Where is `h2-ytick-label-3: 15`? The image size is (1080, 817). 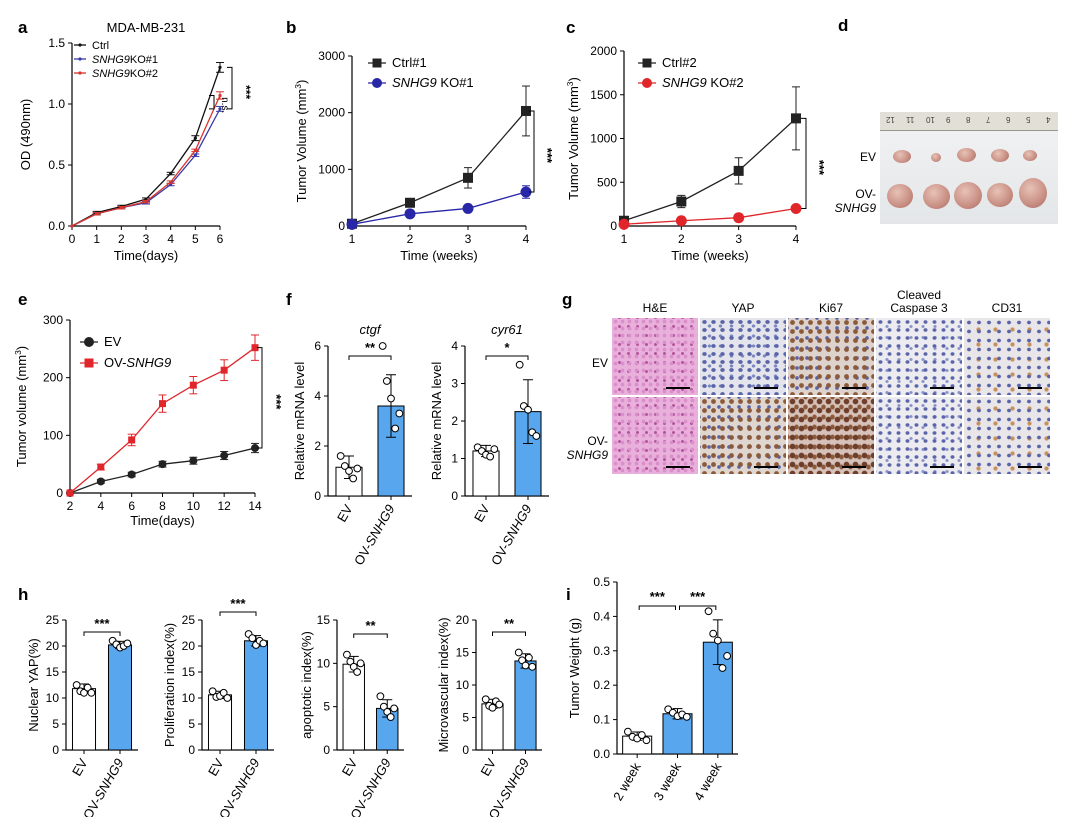 h2-ytick-label-3: 15 is located at coordinates (189, 672).